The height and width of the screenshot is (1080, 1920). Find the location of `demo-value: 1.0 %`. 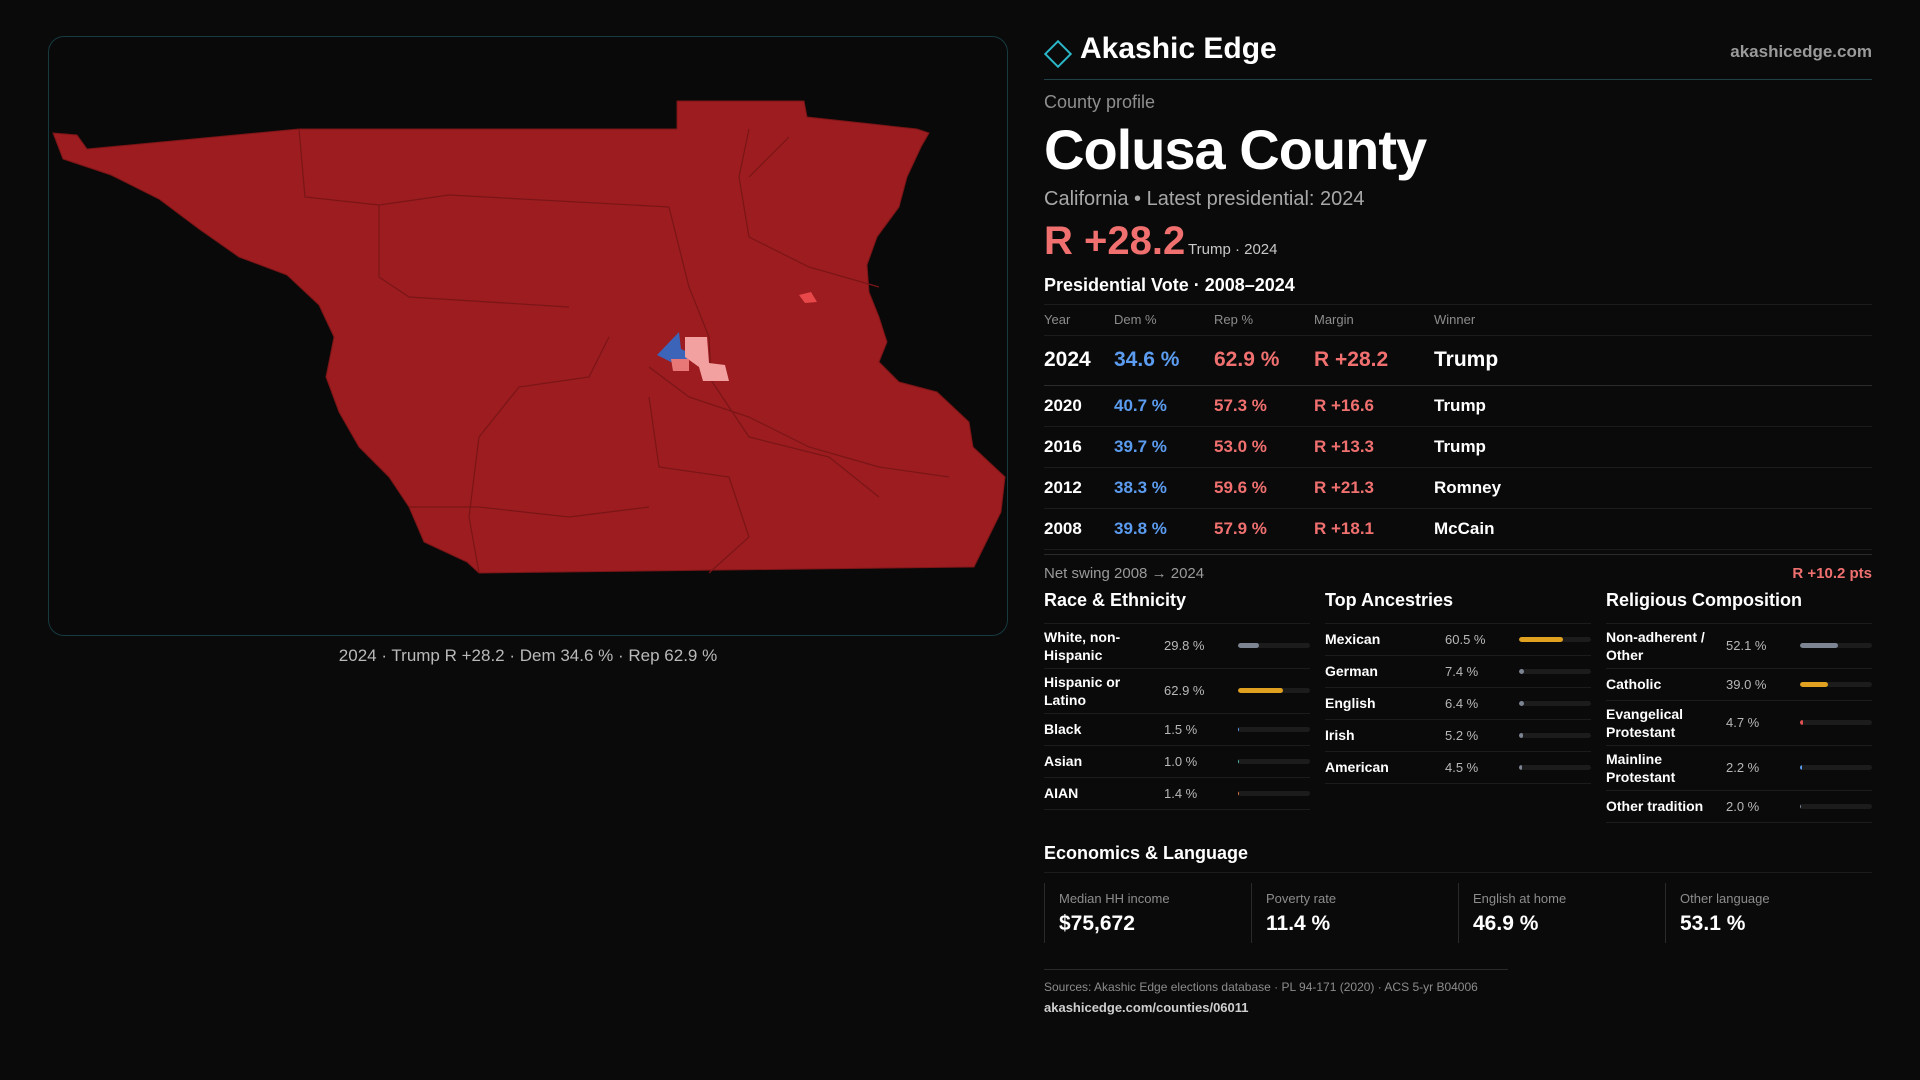

demo-value: 1.0 % is located at coordinates (1181, 761).